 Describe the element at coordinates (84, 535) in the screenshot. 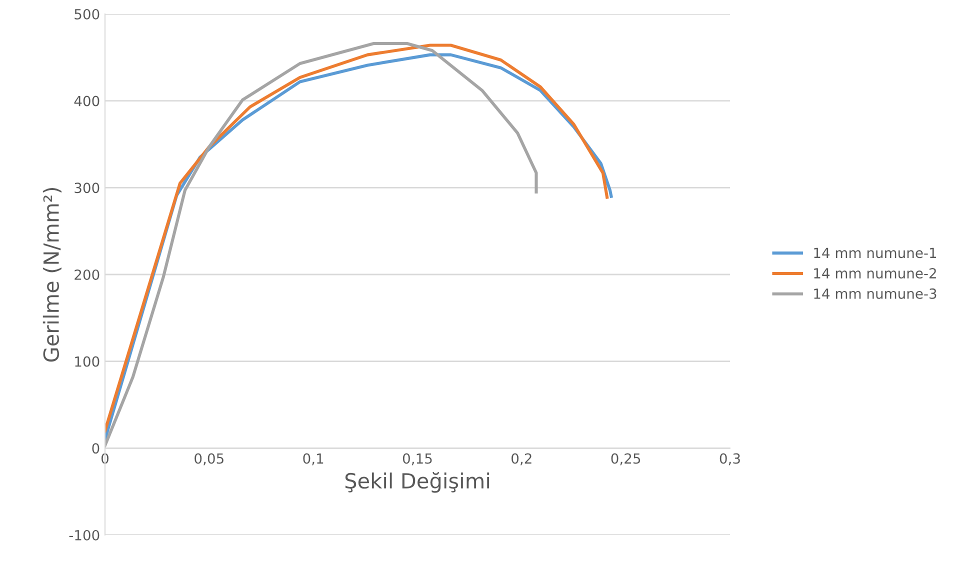

I see `y-tick-label: -100` at that location.